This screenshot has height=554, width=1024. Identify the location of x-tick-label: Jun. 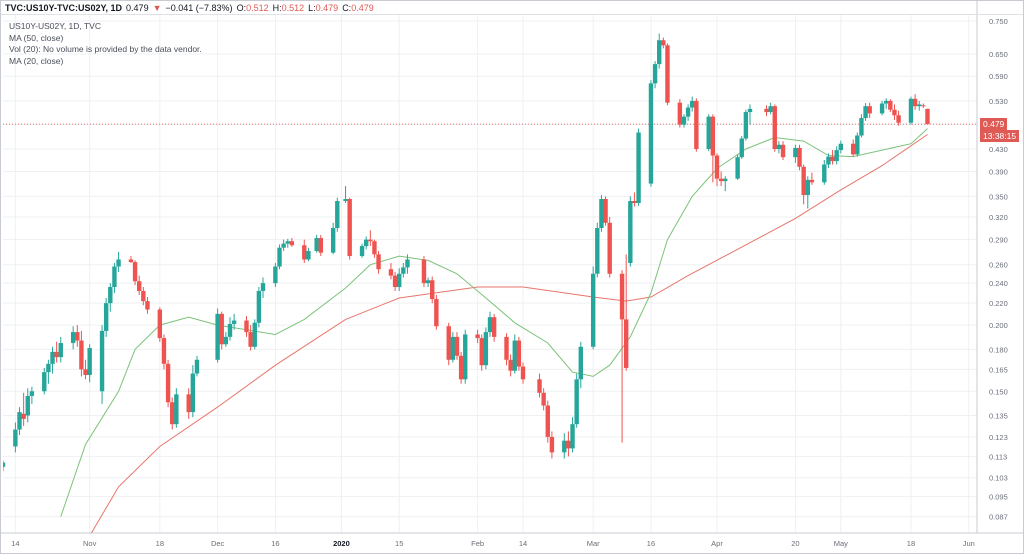
(969, 543).